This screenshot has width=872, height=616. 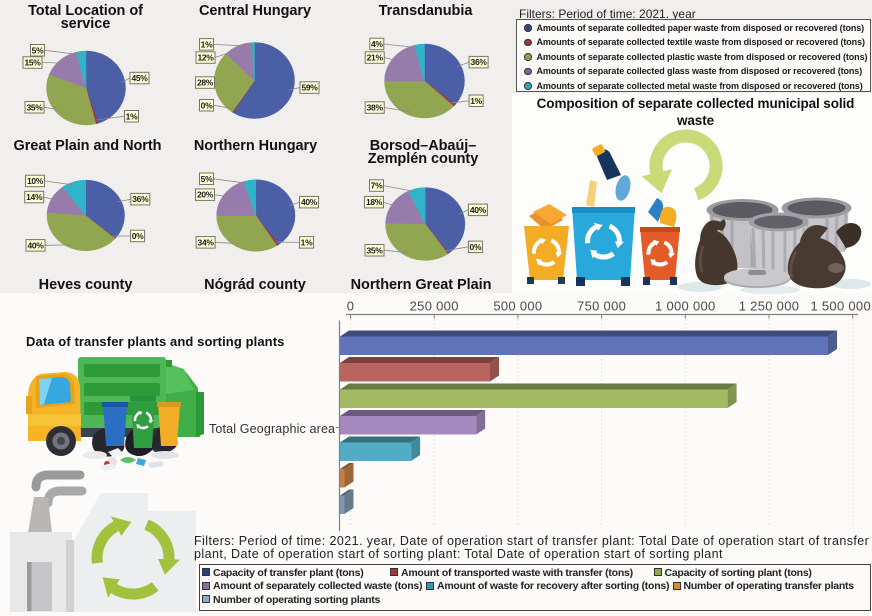 I want to click on svg-text: 4%, so click(x=377, y=44).